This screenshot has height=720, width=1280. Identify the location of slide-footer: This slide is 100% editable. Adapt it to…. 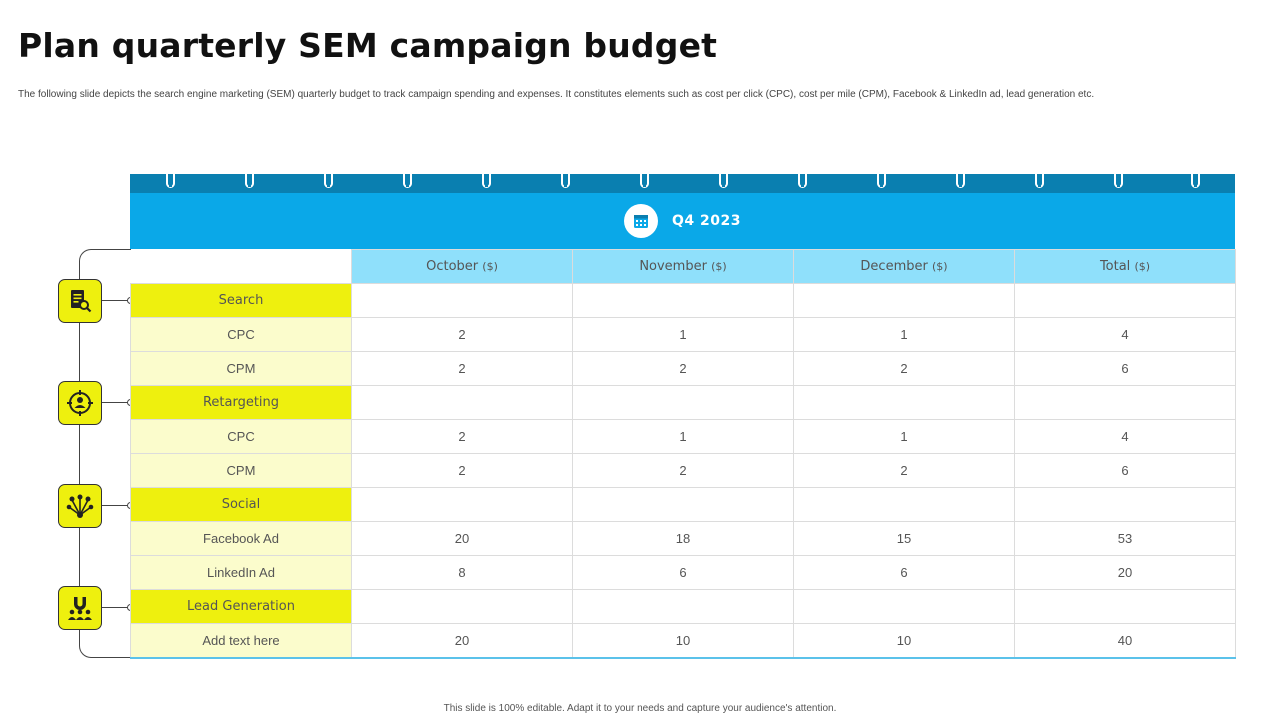
(640, 708).